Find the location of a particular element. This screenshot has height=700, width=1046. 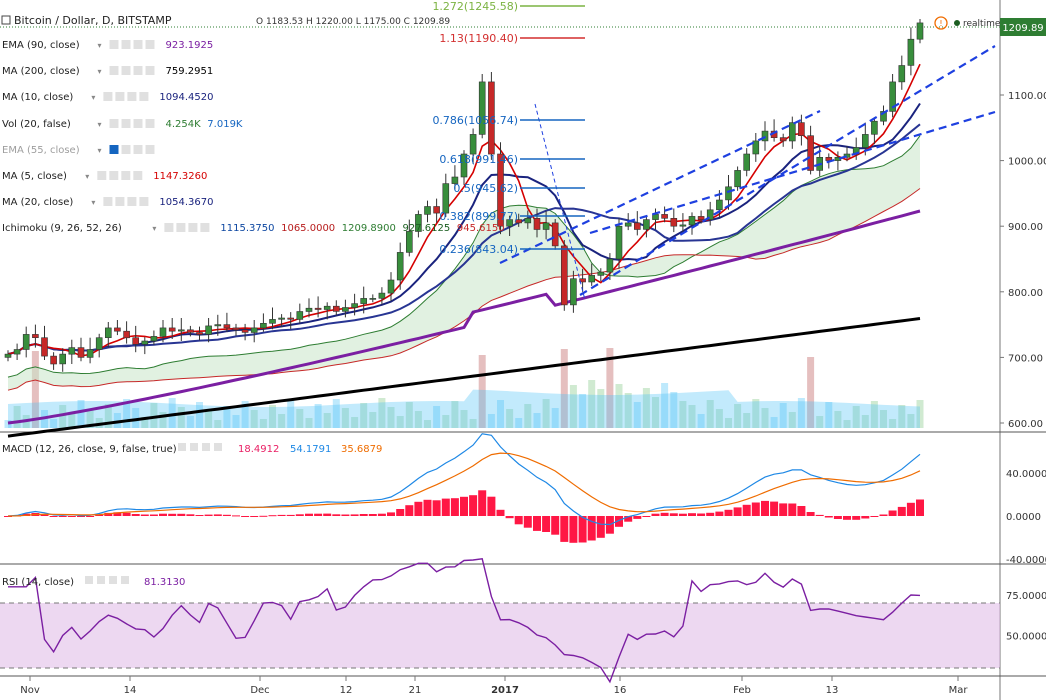

realtime-indicator: ! realtime is located at coordinates (967, 23).